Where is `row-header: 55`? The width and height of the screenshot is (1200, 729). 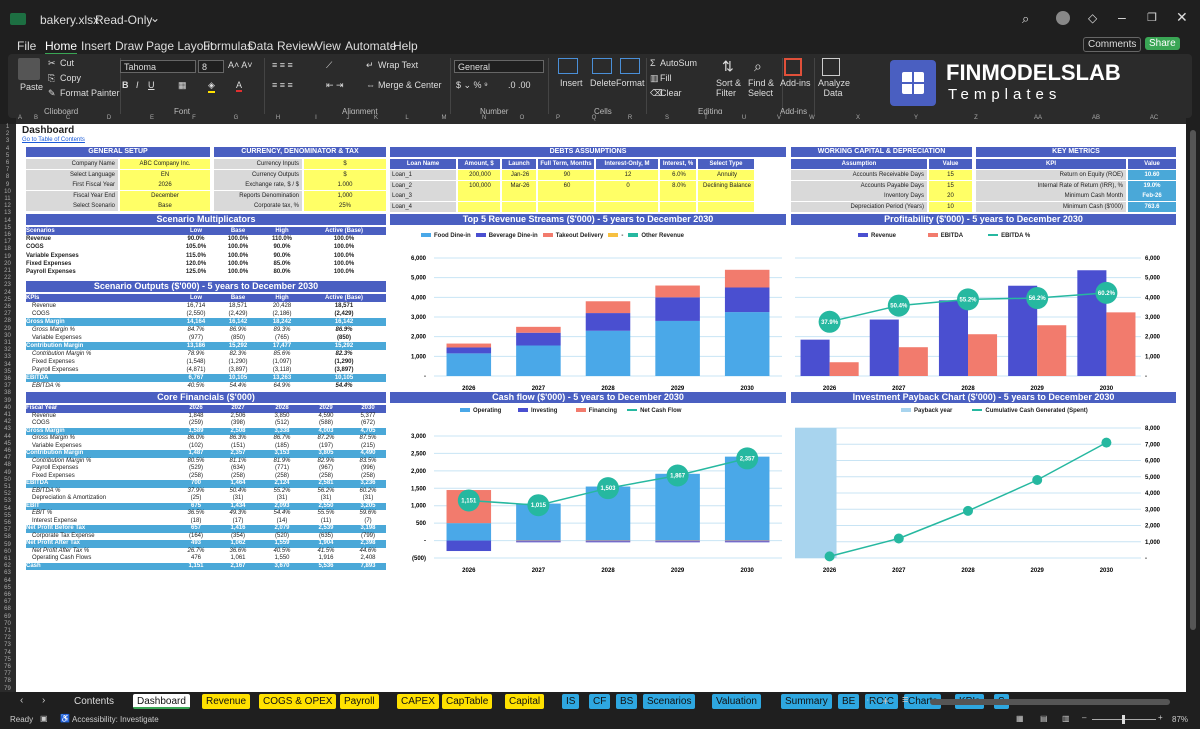
row-header: 55 is located at coordinates (7, 515).